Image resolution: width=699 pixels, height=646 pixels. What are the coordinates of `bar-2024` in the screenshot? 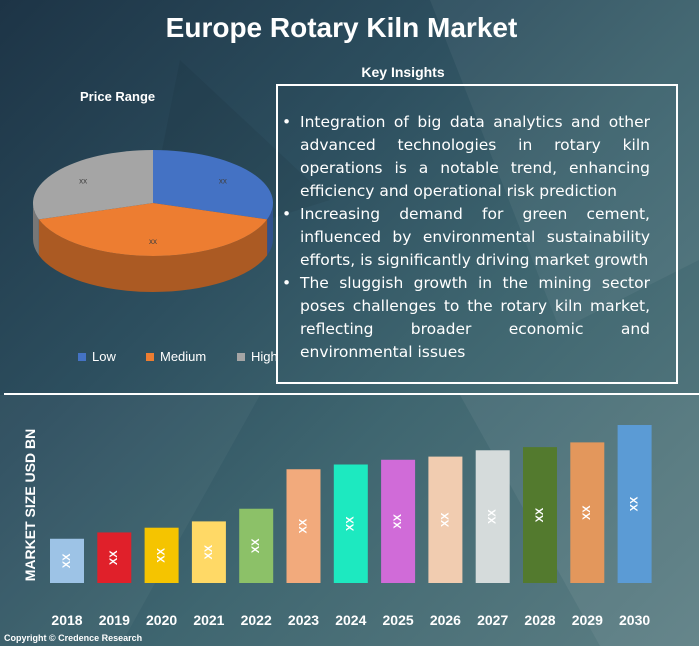 It's located at (350, 523).